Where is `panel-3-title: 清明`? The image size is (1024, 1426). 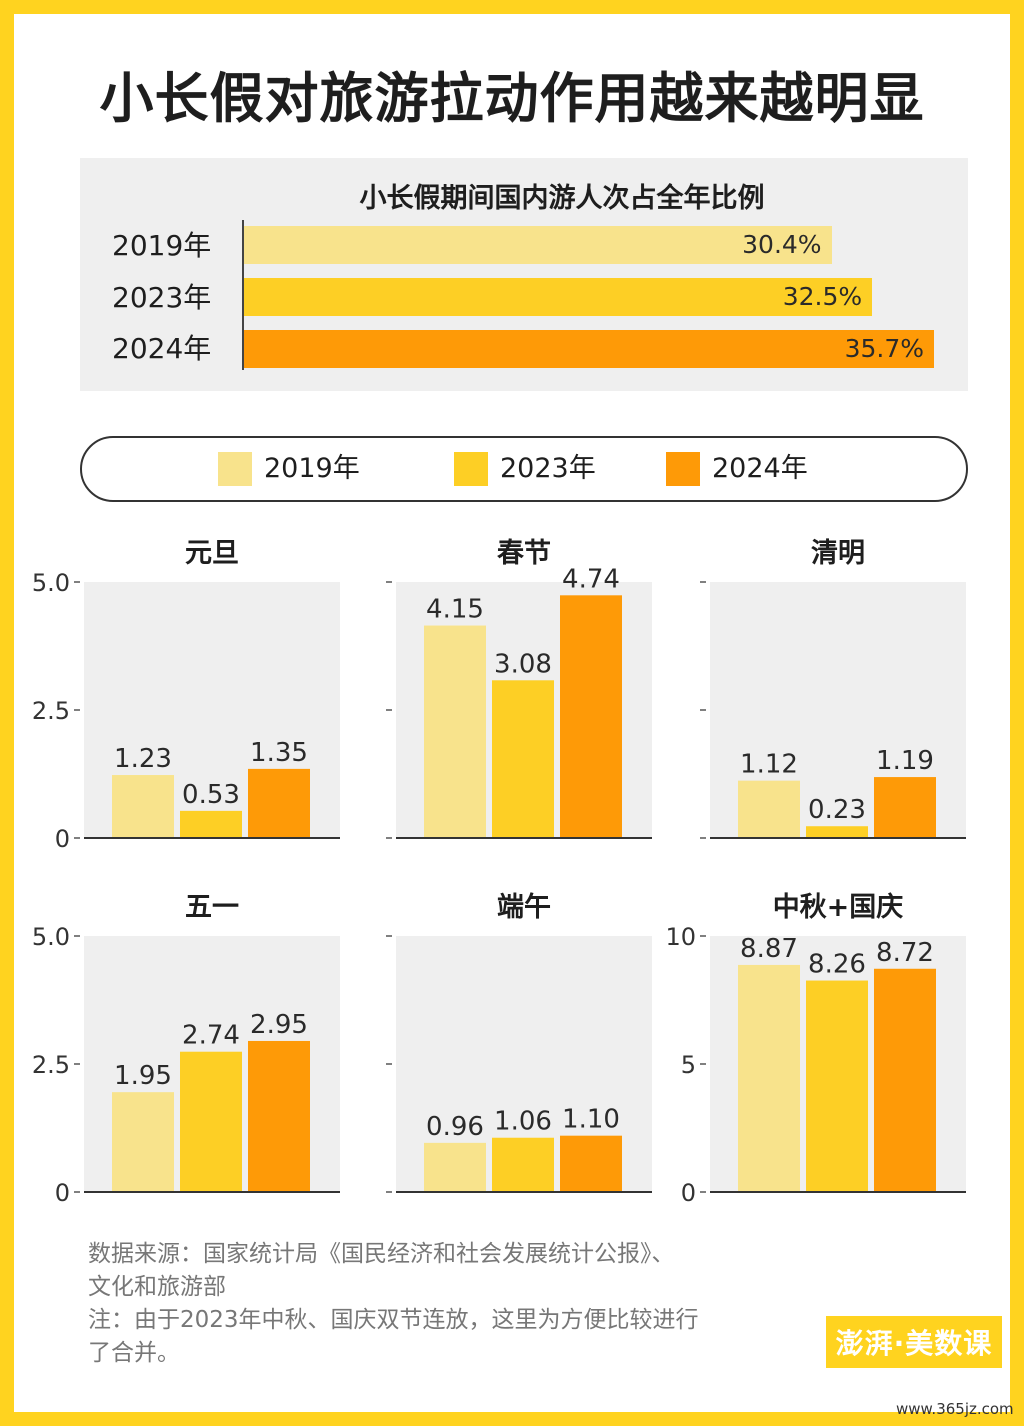
panel-3-title: 清明 is located at coordinates (838, 553).